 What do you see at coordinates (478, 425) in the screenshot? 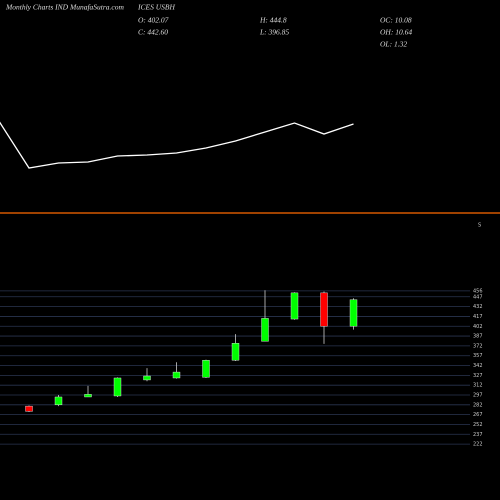
I see `y-tick-label: 252` at bounding box center [478, 425].